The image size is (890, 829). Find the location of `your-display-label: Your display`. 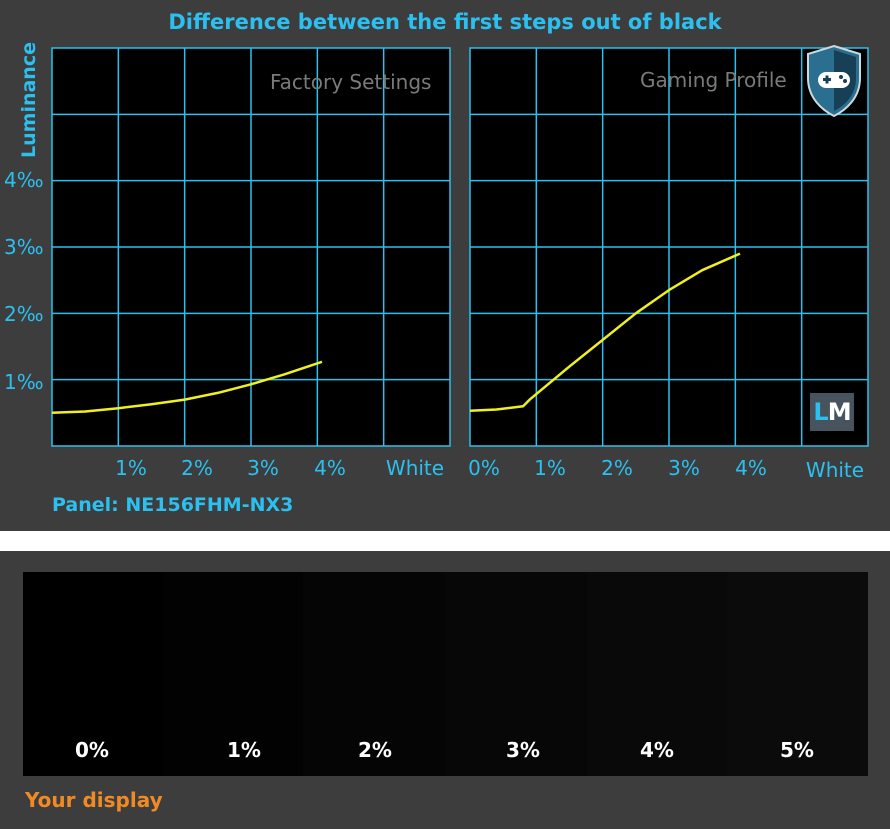

your-display-label: Your display is located at coordinates (94, 800).